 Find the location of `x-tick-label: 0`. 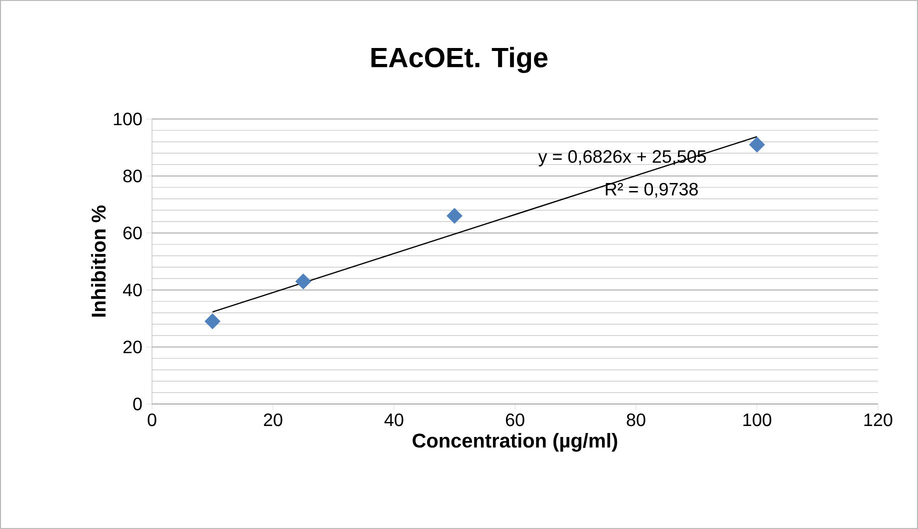

x-tick-label: 0 is located at coordinates (152, 419).